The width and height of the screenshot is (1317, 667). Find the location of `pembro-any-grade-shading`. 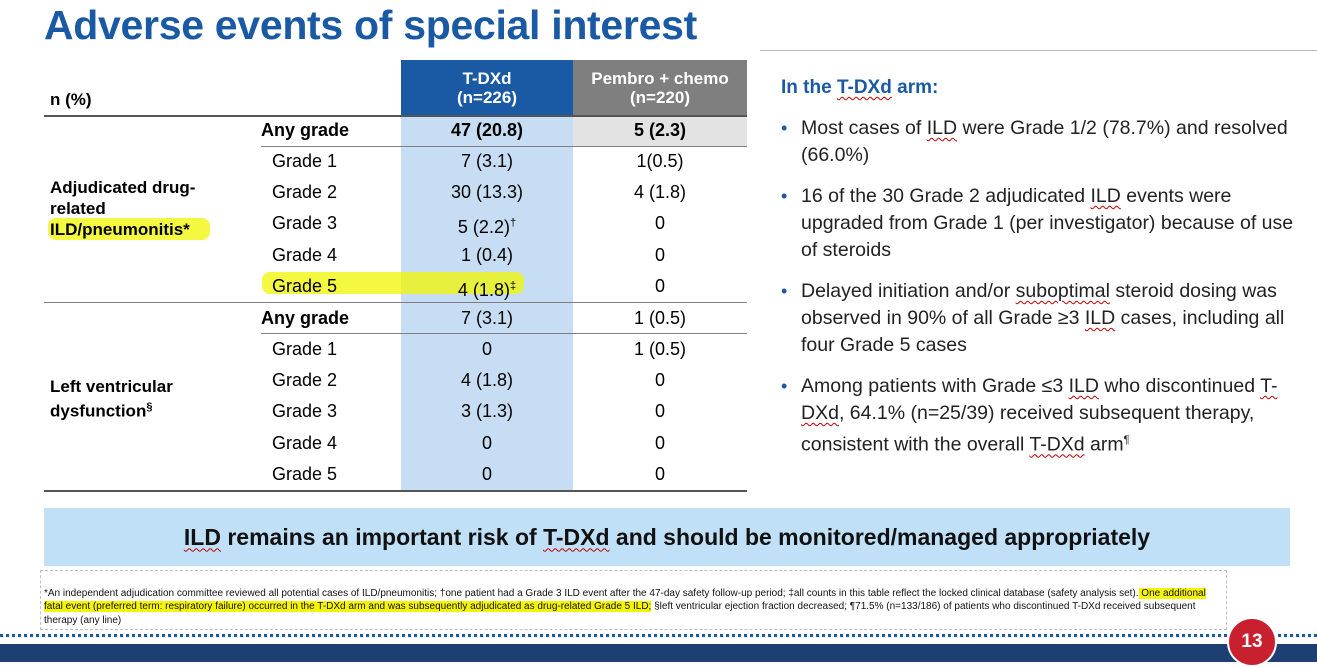

pembro-any-grade-shading is located at coordinates (660, 131).